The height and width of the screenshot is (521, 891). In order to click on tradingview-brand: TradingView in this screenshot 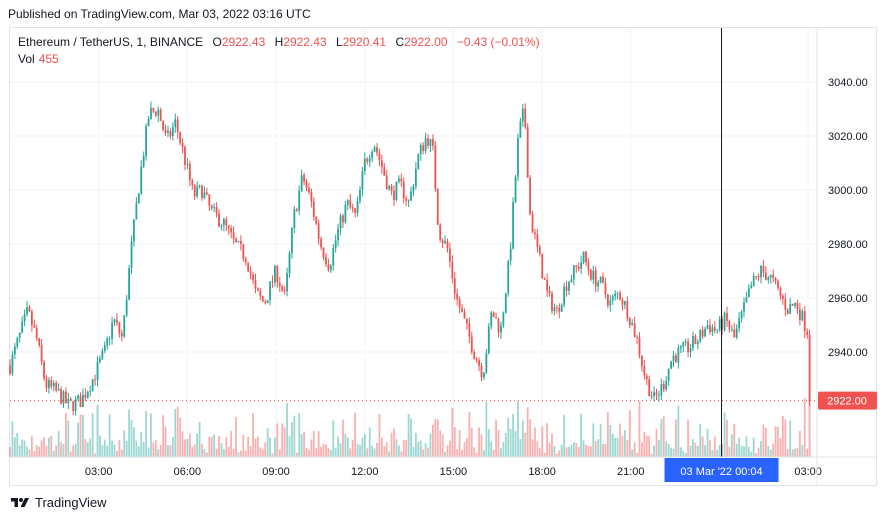, I will do `click(58, 502)`.